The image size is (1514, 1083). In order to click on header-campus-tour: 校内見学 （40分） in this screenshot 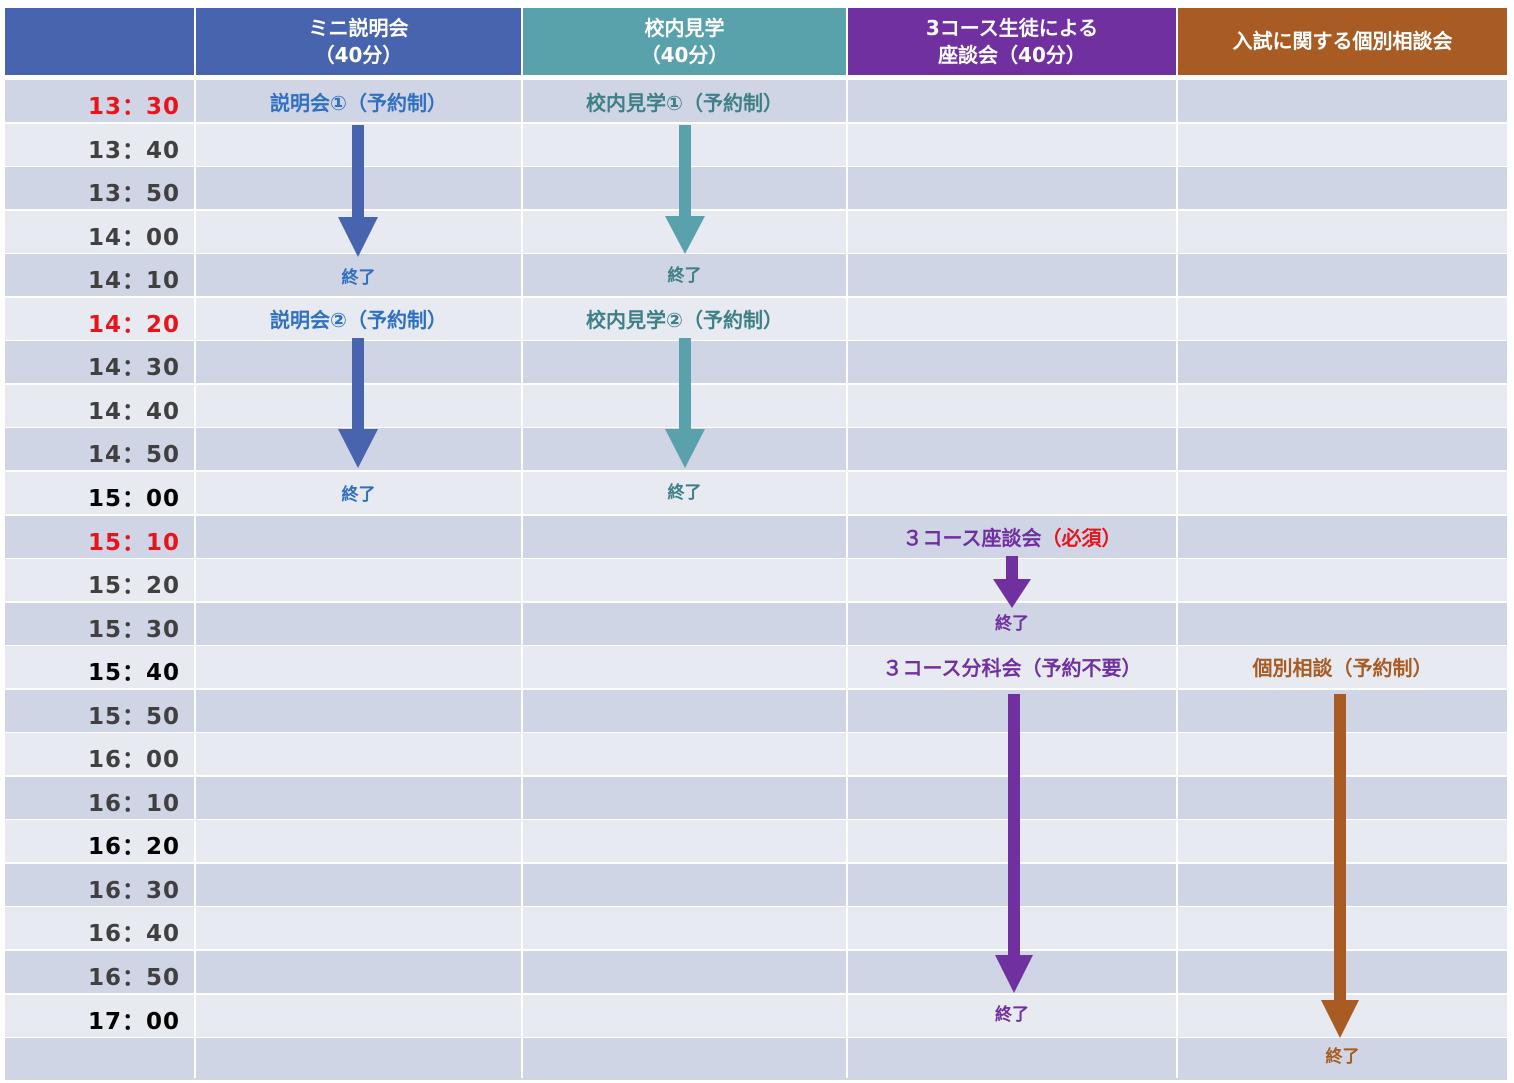, I will do `click(684, 41)`.